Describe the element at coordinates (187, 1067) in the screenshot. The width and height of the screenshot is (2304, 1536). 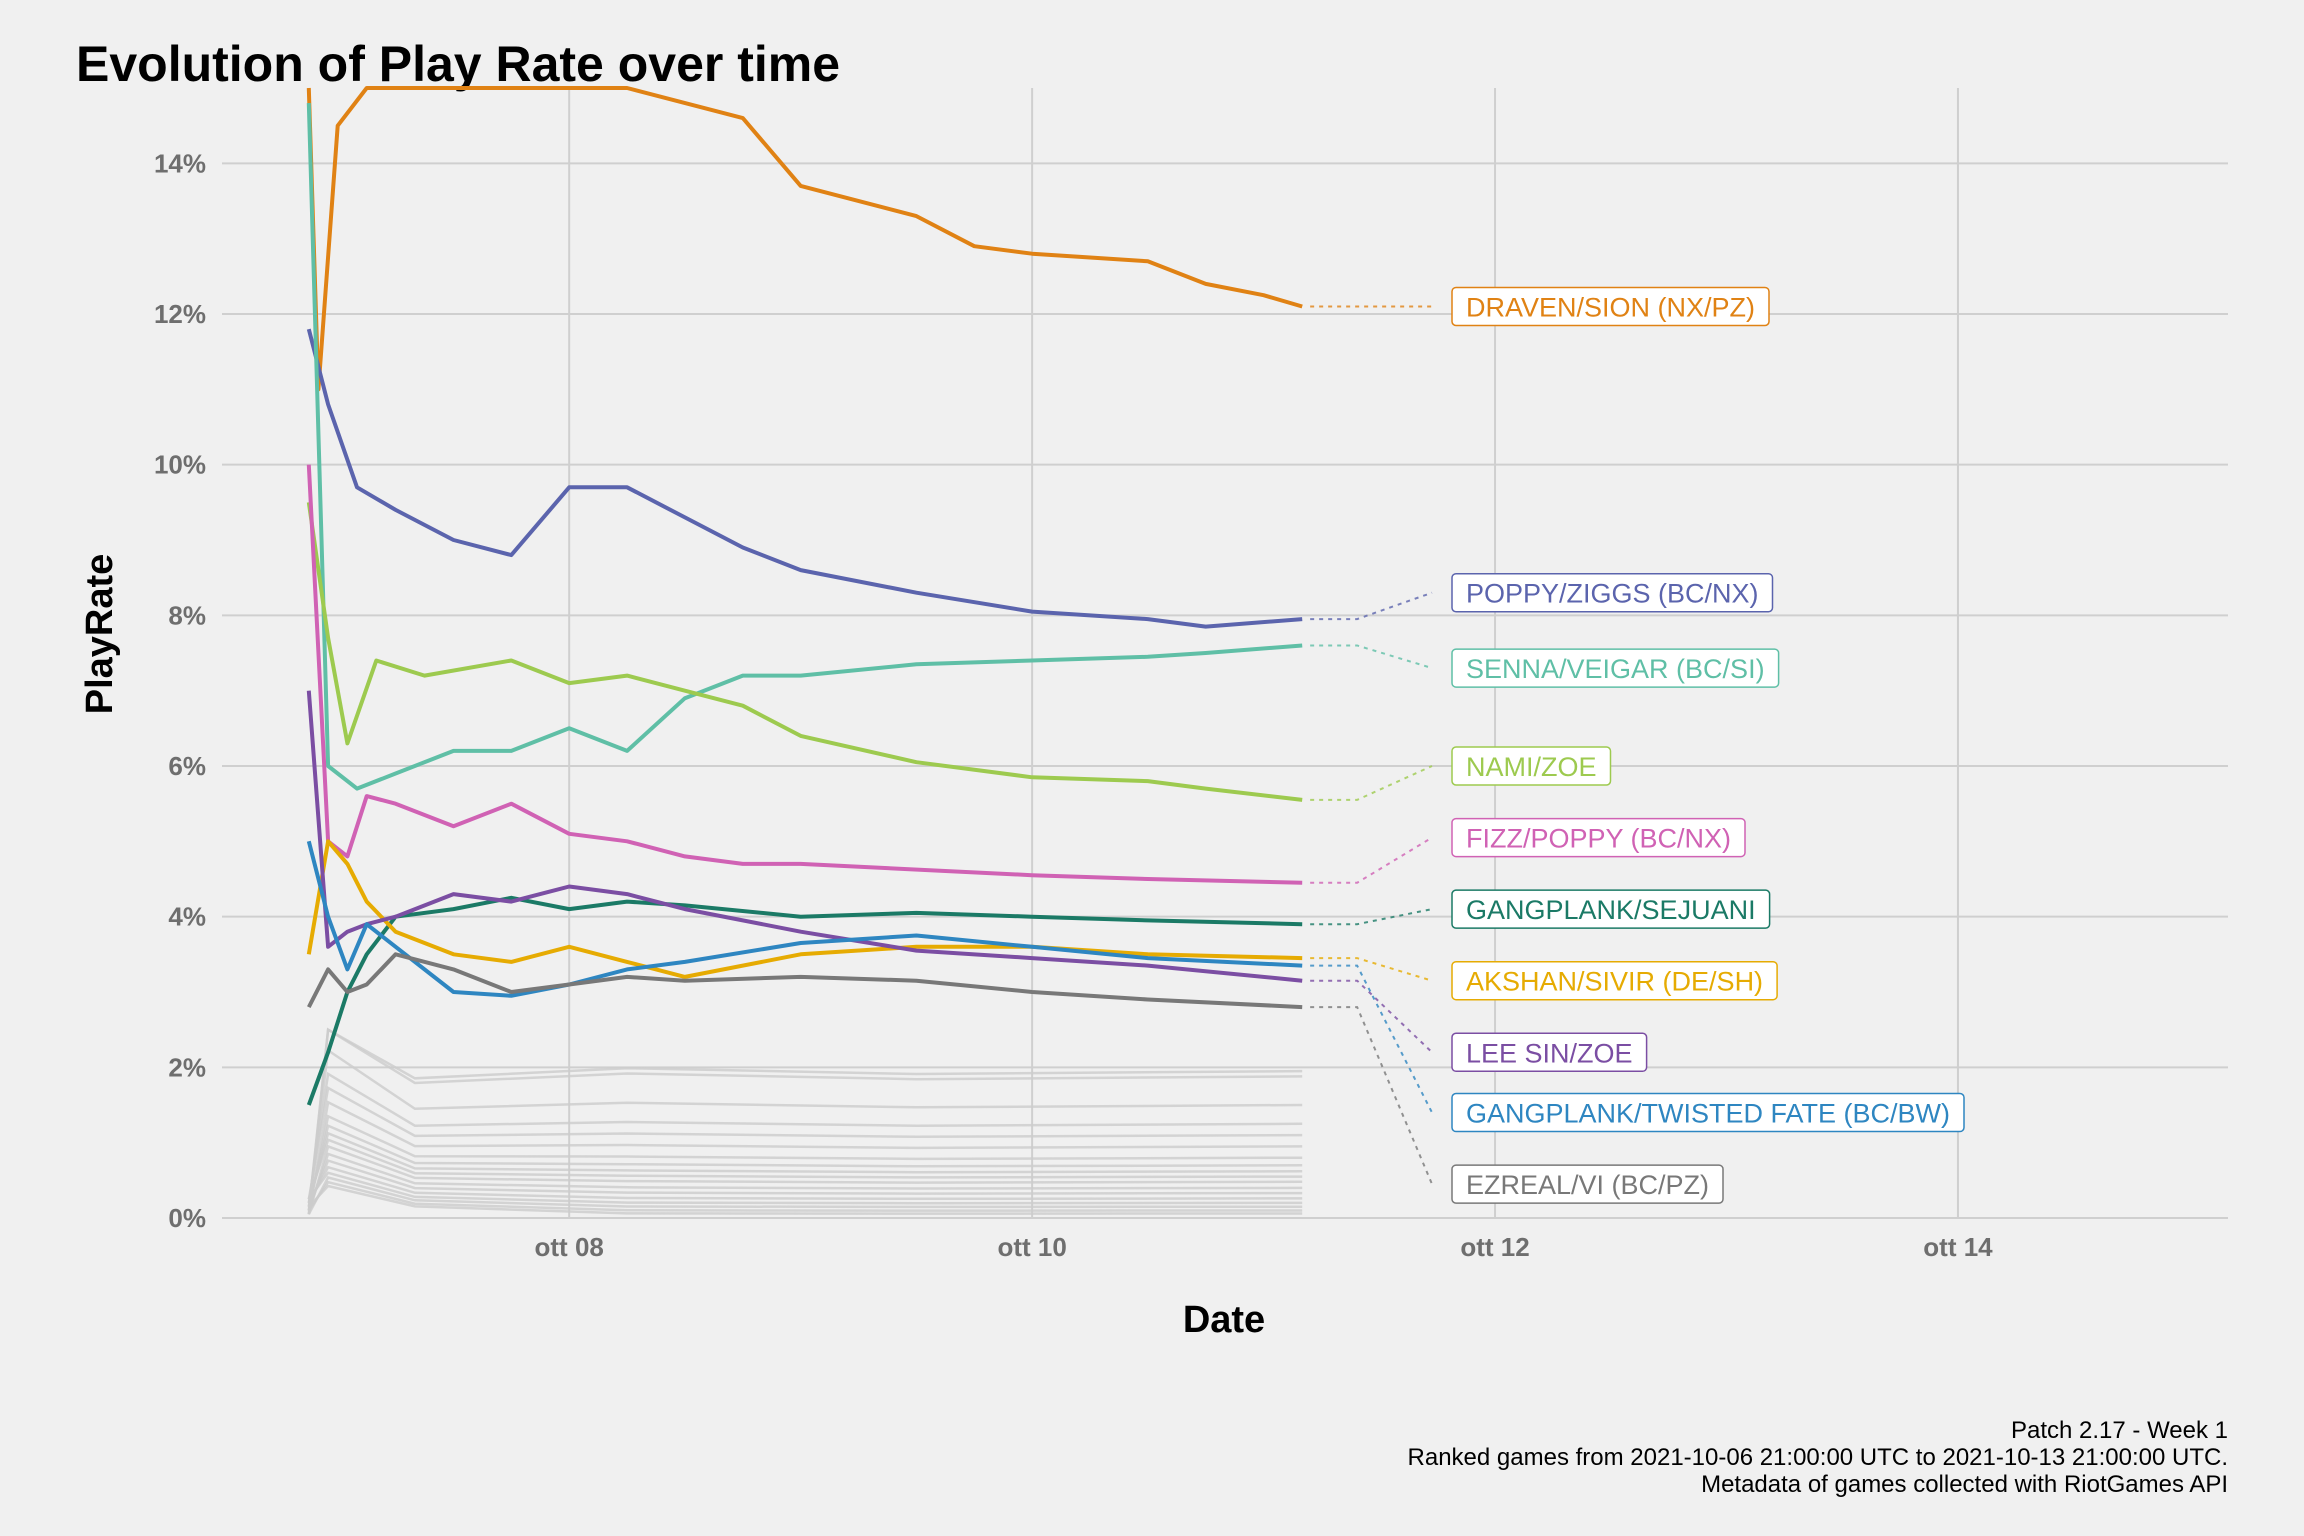
I see `y-tick-label: 2%` at that location.